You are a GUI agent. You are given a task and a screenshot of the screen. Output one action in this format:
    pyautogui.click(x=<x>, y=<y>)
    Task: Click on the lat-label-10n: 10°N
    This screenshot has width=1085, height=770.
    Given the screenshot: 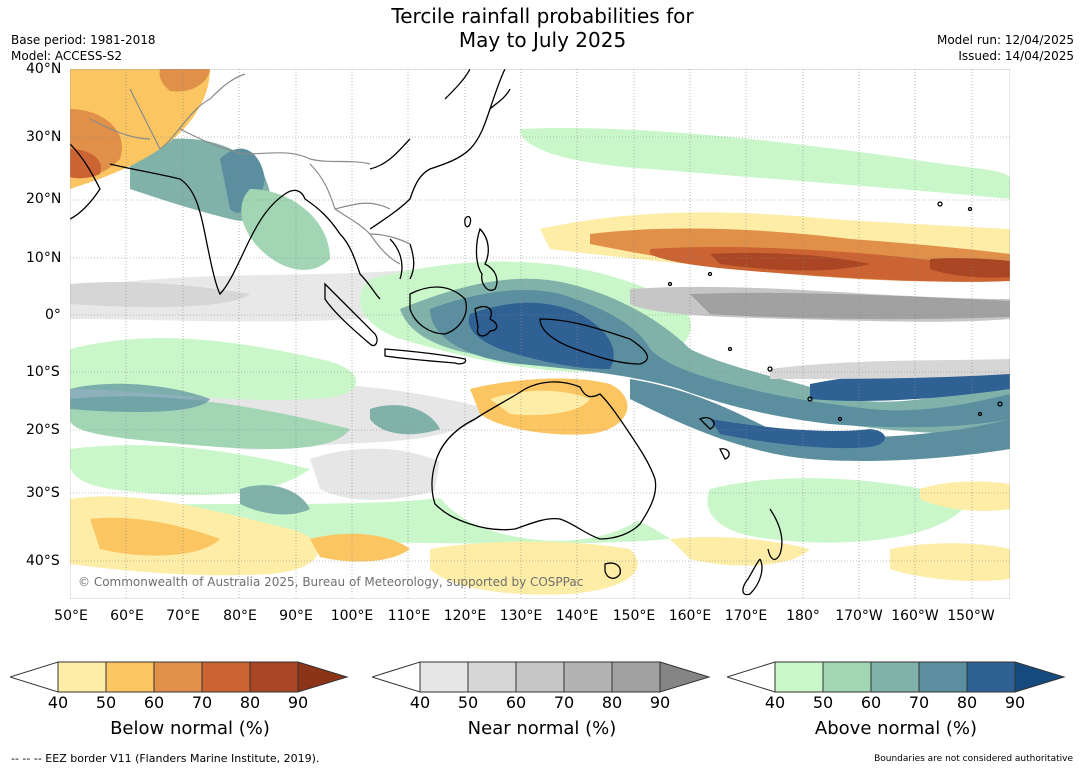 What is the action you would take?
    pyautogui.click(x=44, y=258)
    